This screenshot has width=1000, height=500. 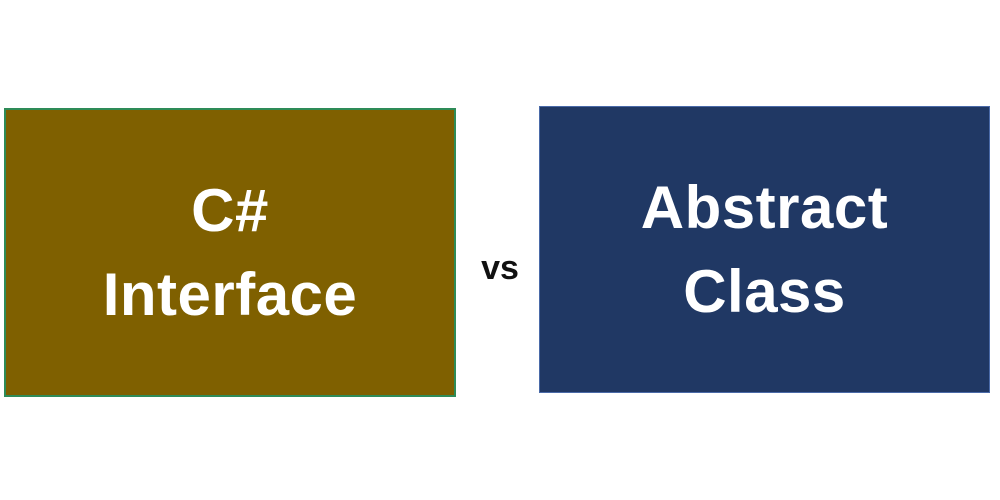 What do you see at coordinates (230, 294) in the screenshot?
I see `left-box-line-2: Interface` at bounding box center [230, 294].